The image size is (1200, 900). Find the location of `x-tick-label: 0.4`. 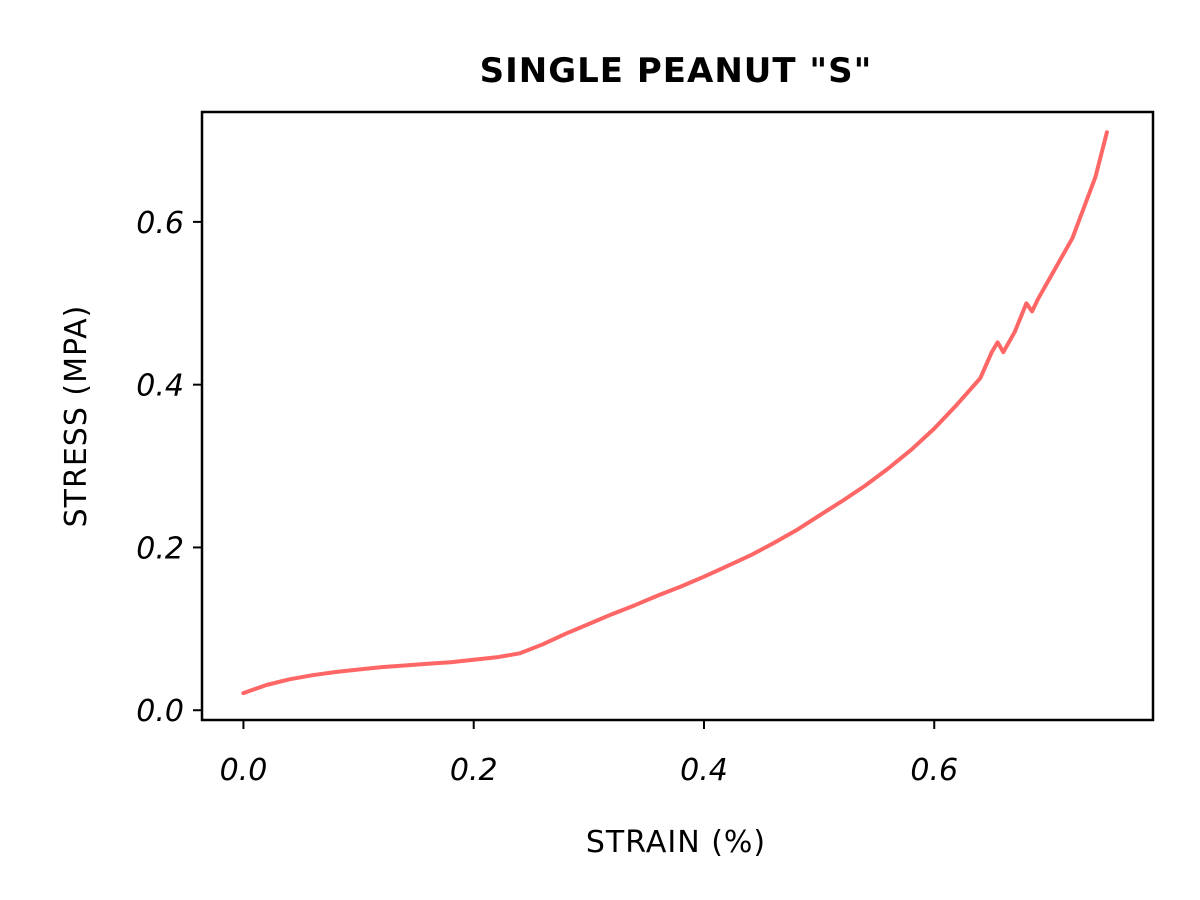

x-tick-label: 0.4 is located at coordinates (704, 770).